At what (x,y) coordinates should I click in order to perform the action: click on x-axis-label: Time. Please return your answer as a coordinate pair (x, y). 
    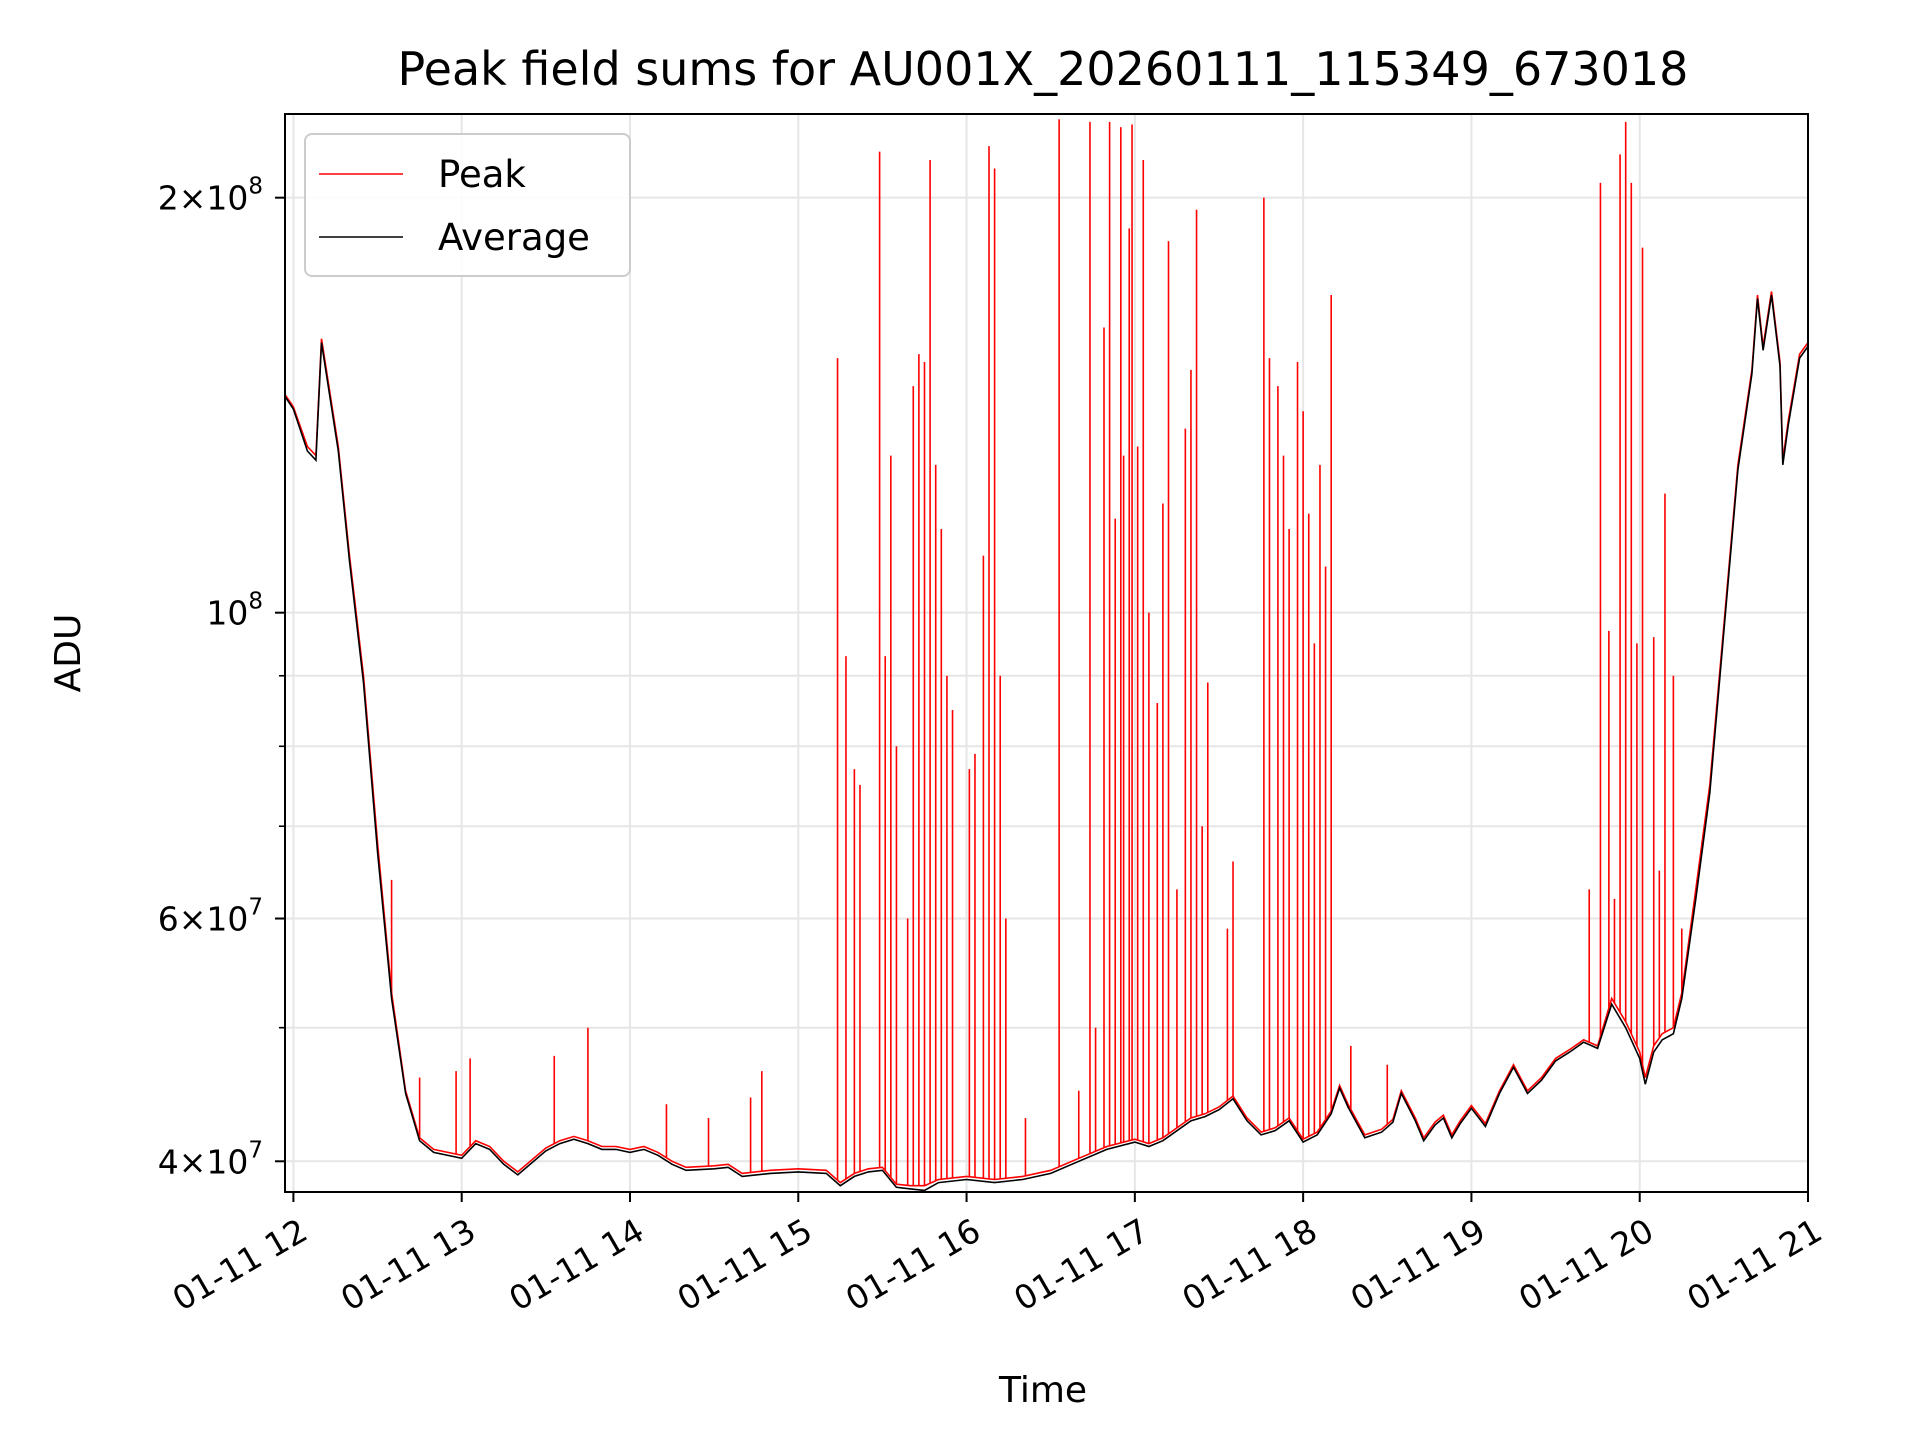
    Looking at the image, I should click on (1042, 1390).